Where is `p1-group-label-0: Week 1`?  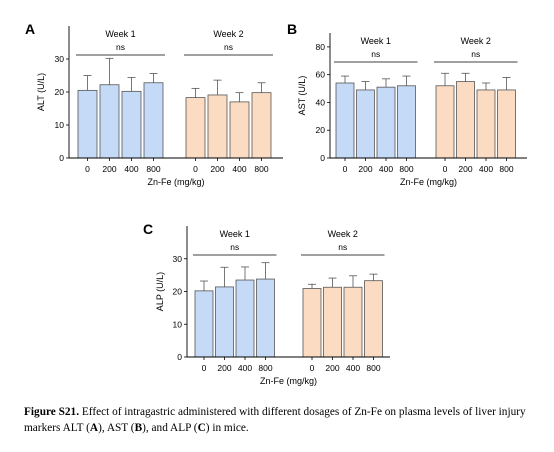 p1-group-label-0: Week 1 is located at coordinates (376, 41).